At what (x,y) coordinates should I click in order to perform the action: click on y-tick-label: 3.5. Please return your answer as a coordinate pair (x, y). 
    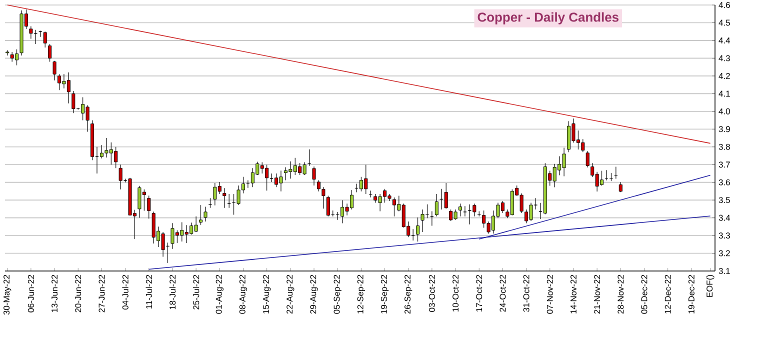
    Looking at the image, I should click on (724, 200).